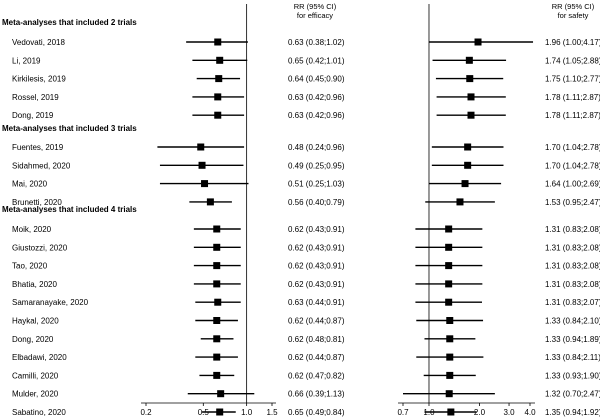 The height and width of the screenshot is (418, 600). I want to click on ci-text: 1.74 (1.05;2.88), so click(572, 60).